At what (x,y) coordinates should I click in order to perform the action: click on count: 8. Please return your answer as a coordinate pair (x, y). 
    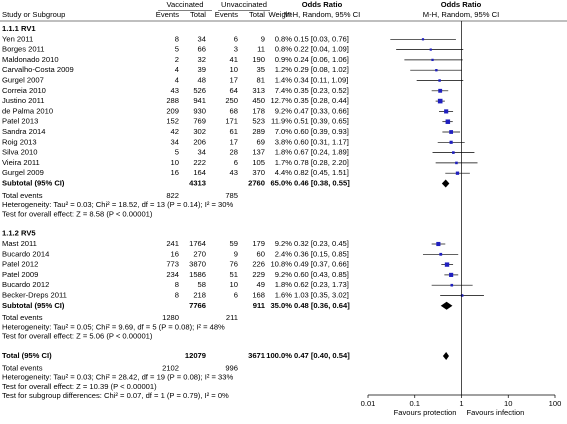
    Looking at the image, I should click on (177, 295).